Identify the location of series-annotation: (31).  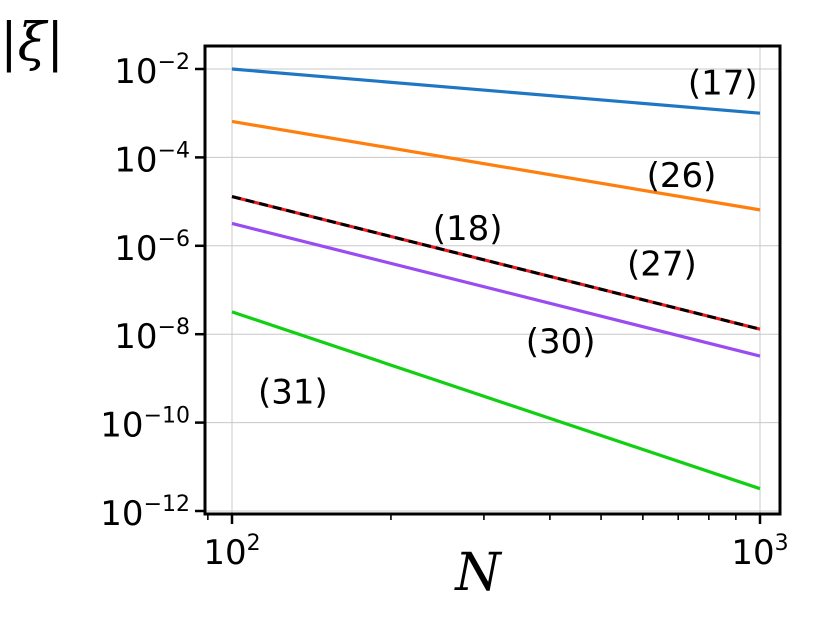
(293, 393).